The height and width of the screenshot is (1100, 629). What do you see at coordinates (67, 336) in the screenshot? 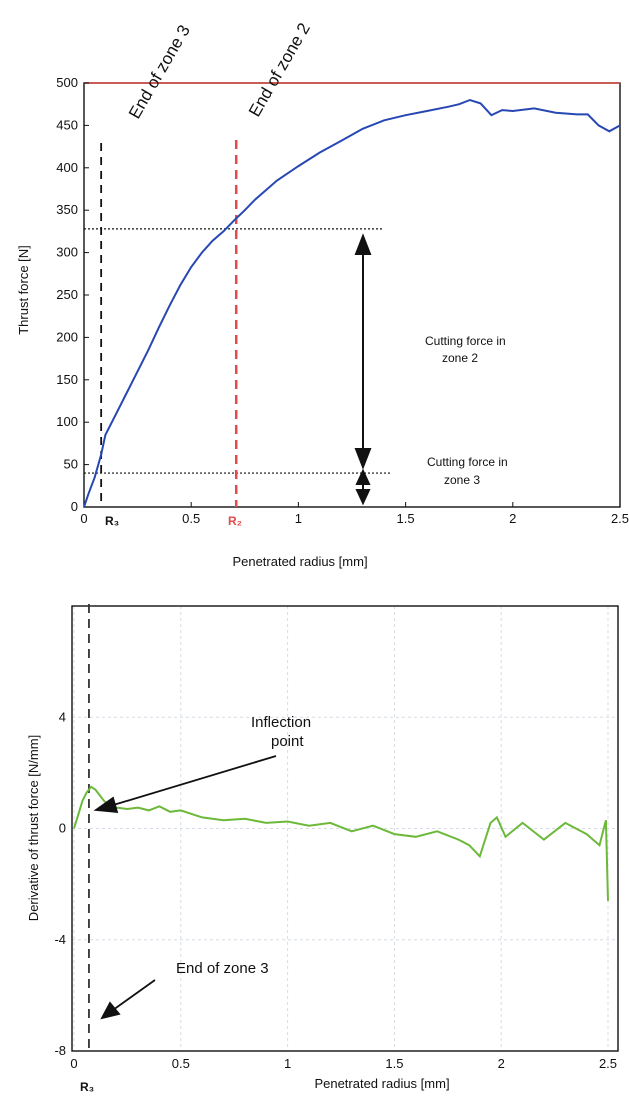
I see `chart1-y-tick-label: 200` at bounding box center [67, 336].